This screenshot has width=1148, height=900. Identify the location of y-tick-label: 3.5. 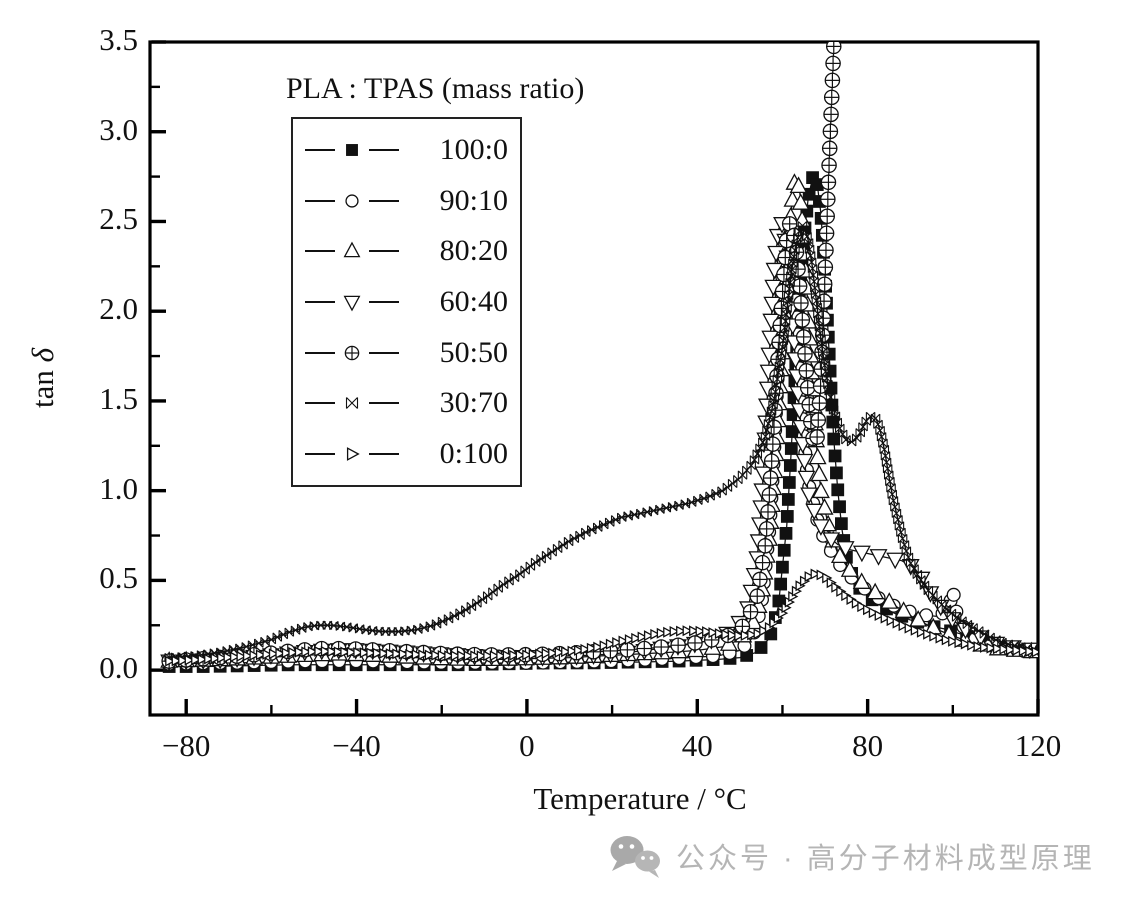
(118, 39).